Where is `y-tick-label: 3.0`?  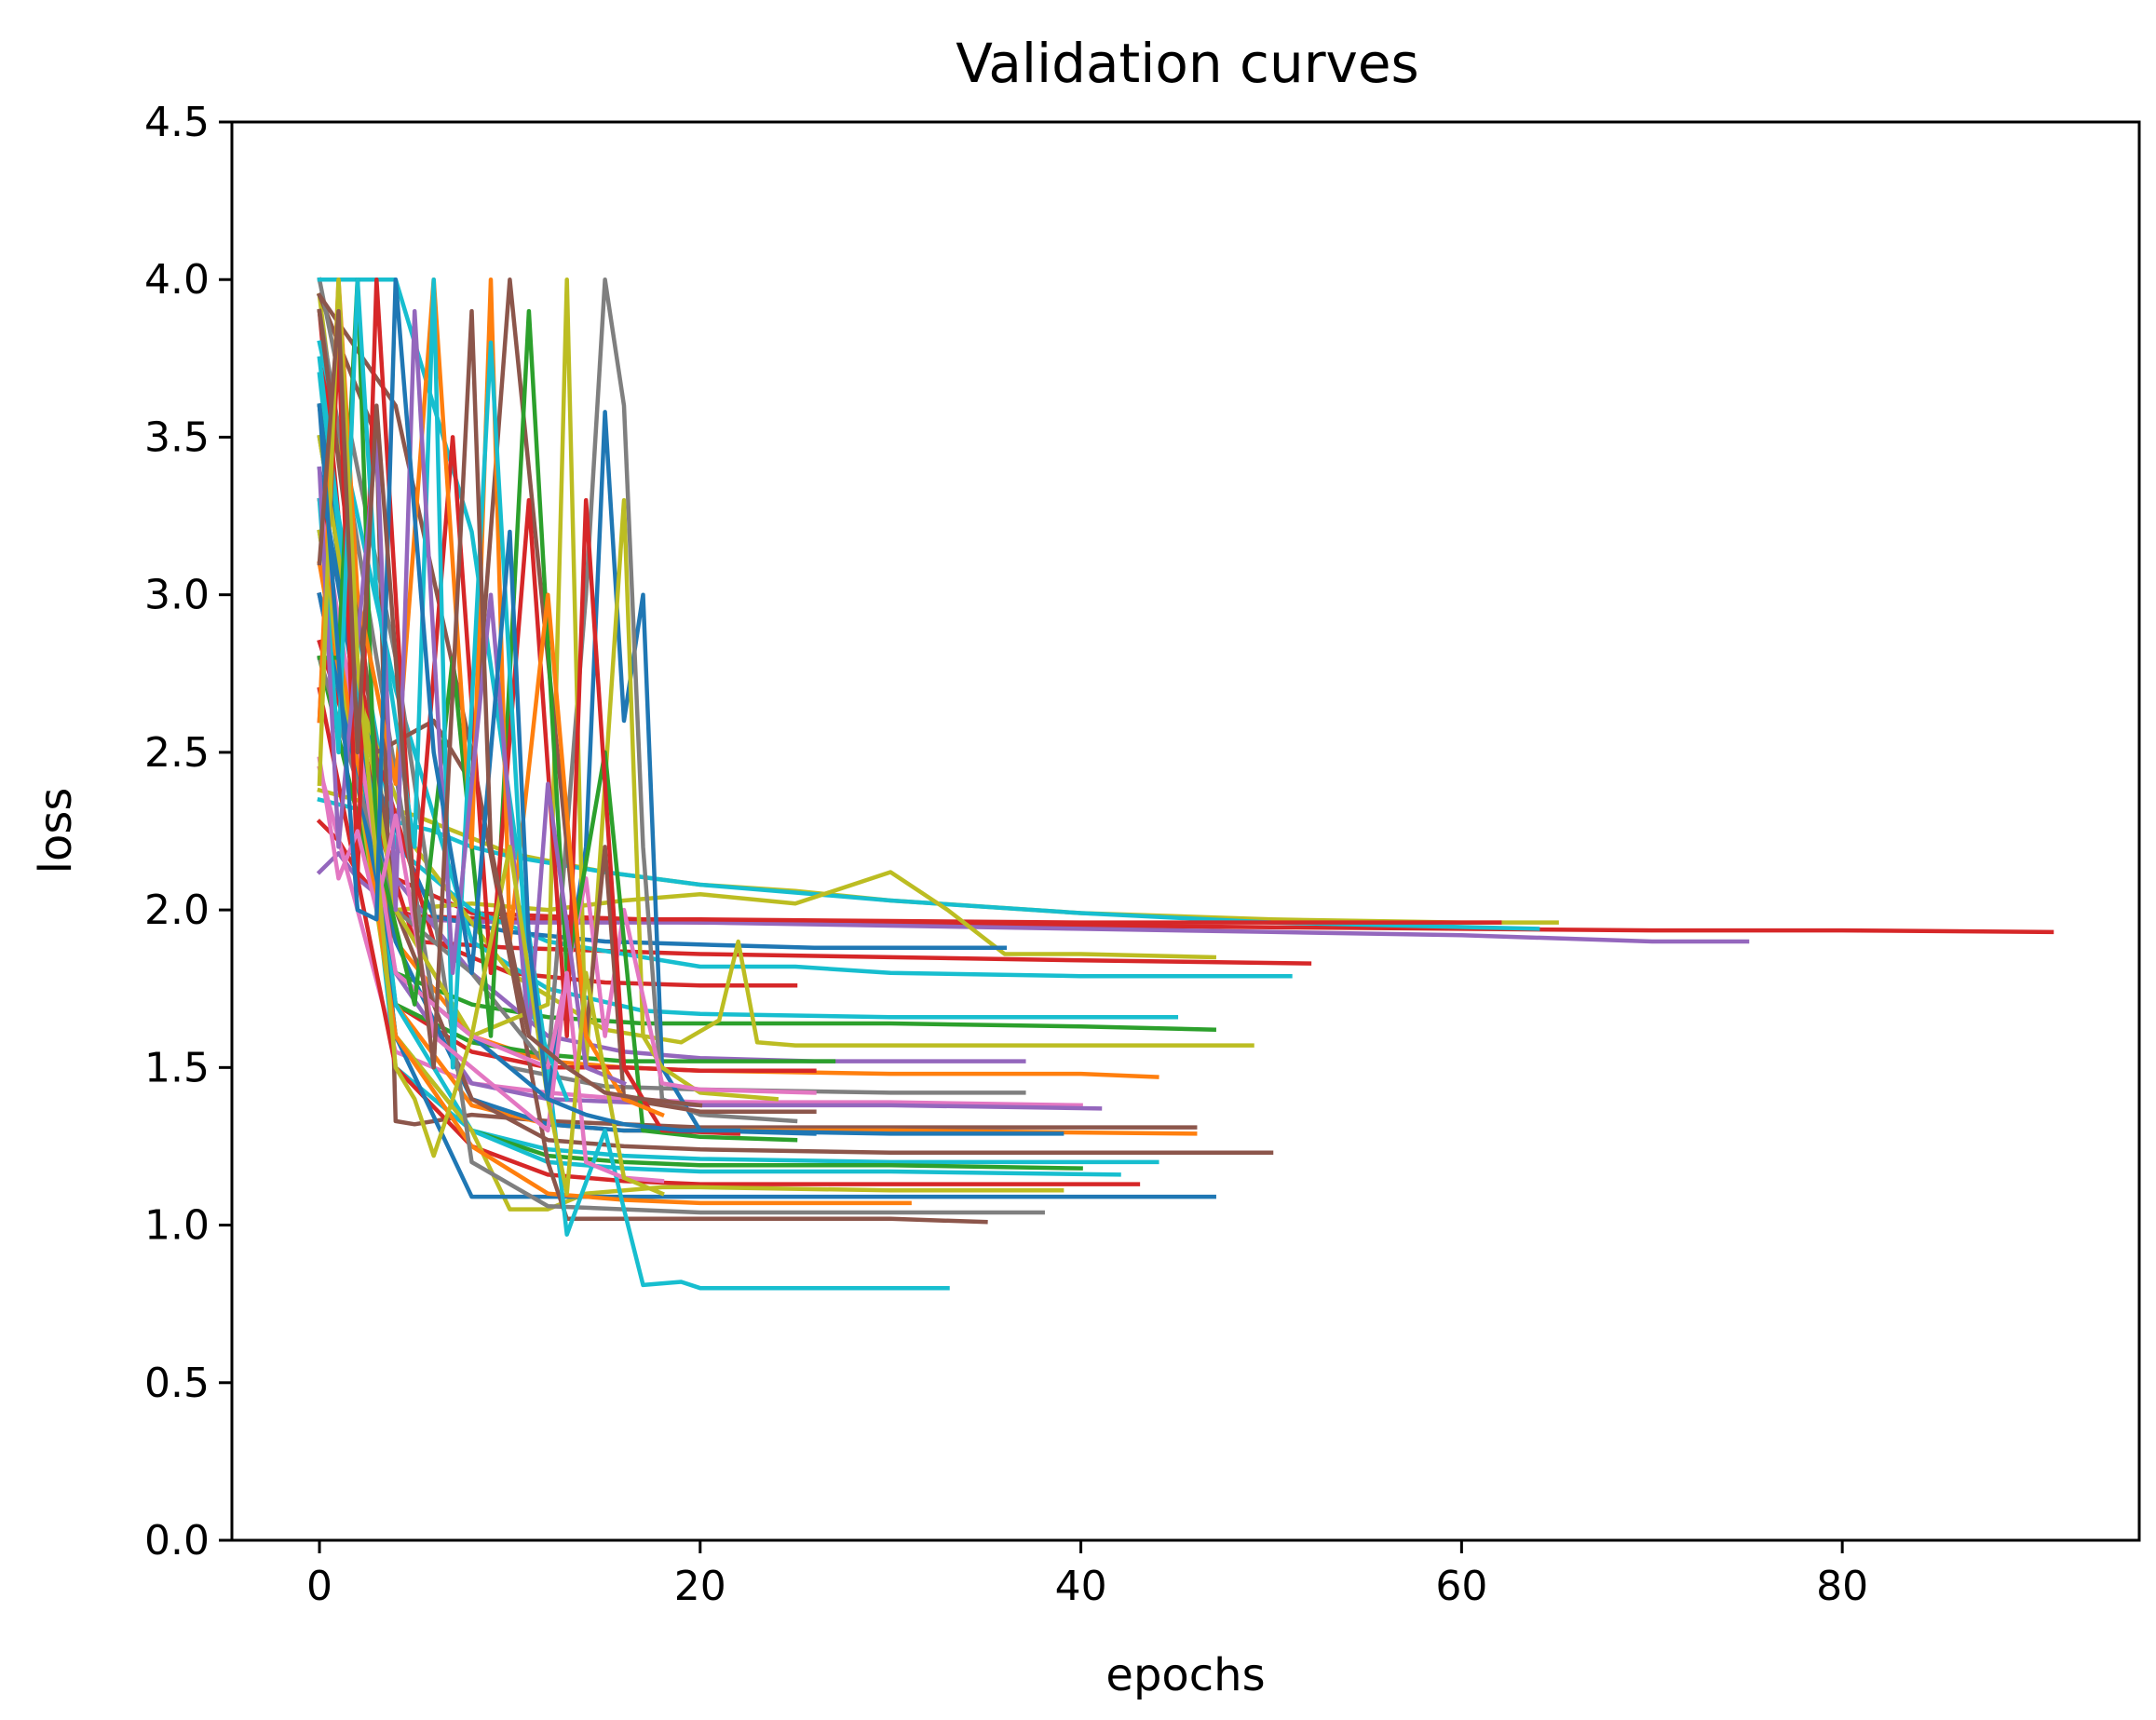
y-tick-label: 3.0 is located at coordinates (177, 595).